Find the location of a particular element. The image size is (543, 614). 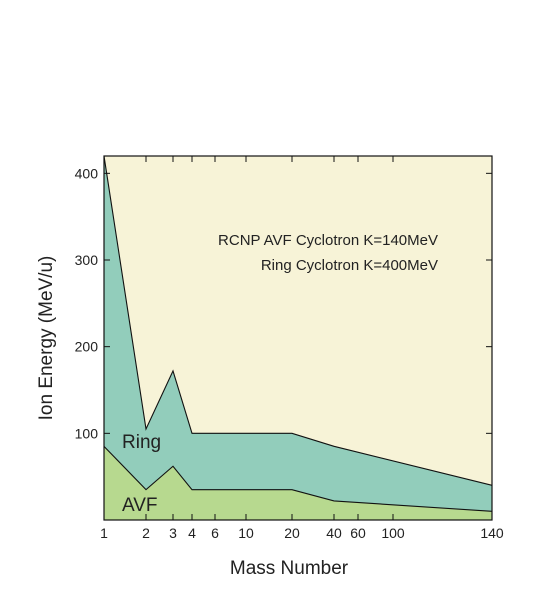

x-tick-label: 100 is located at coordinates (393, 533).